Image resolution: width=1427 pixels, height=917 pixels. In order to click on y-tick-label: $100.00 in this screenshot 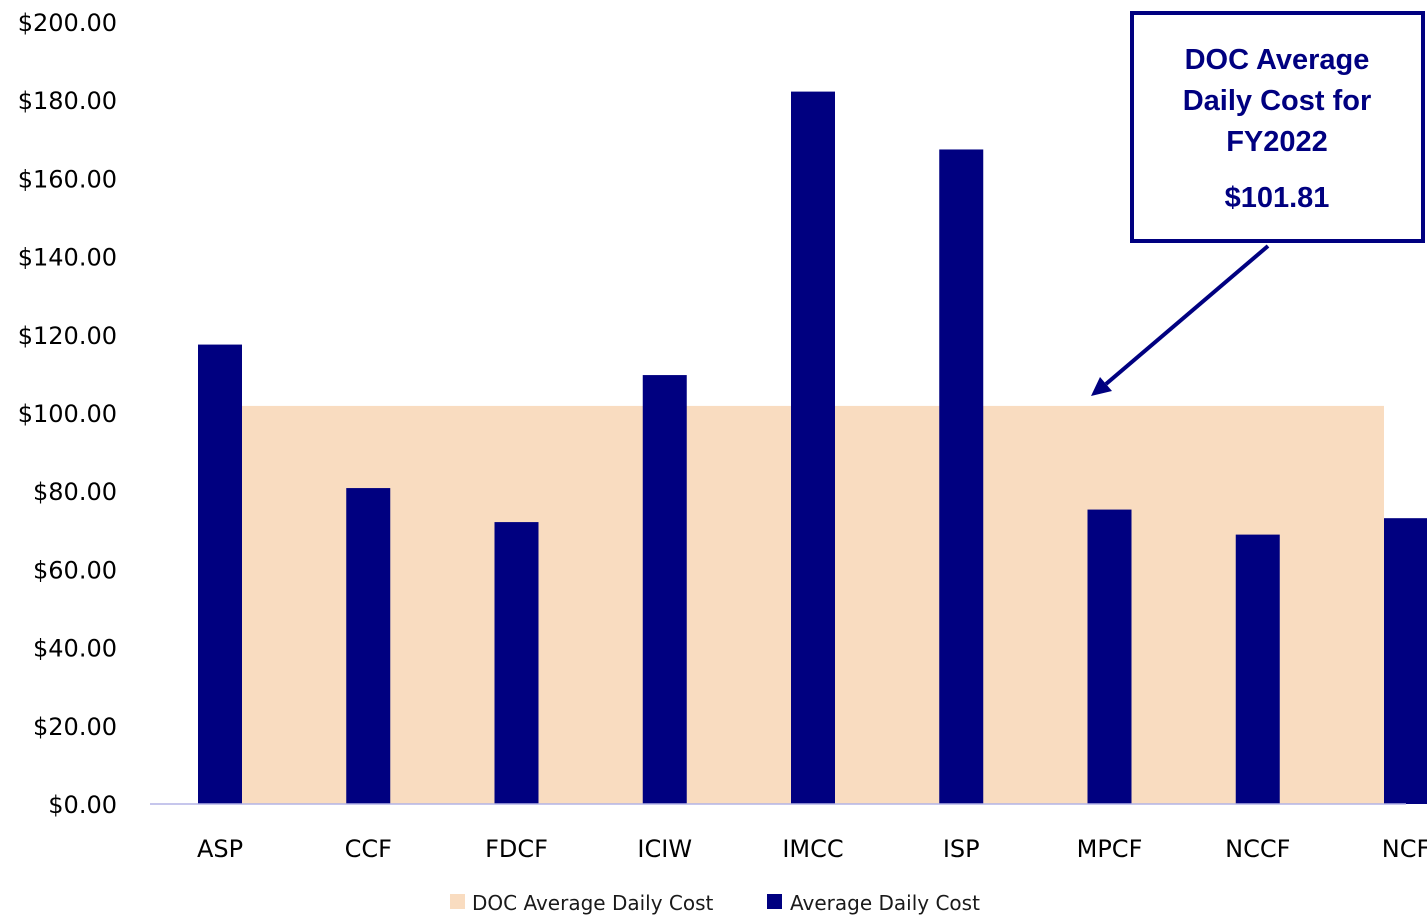, I will do `click(67, 414)`.